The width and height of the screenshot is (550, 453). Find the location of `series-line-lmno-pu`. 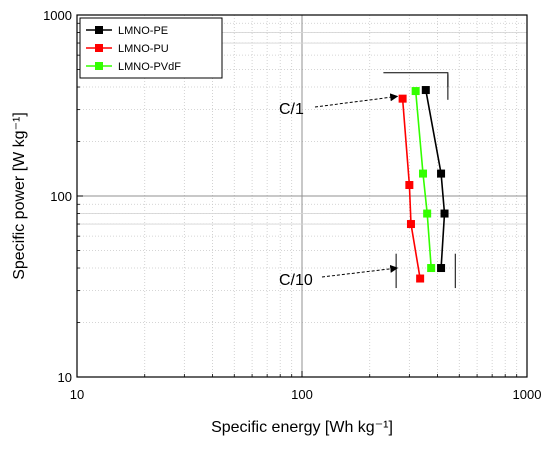

series-line-lmno-pu is located at coordinates (411, 188).